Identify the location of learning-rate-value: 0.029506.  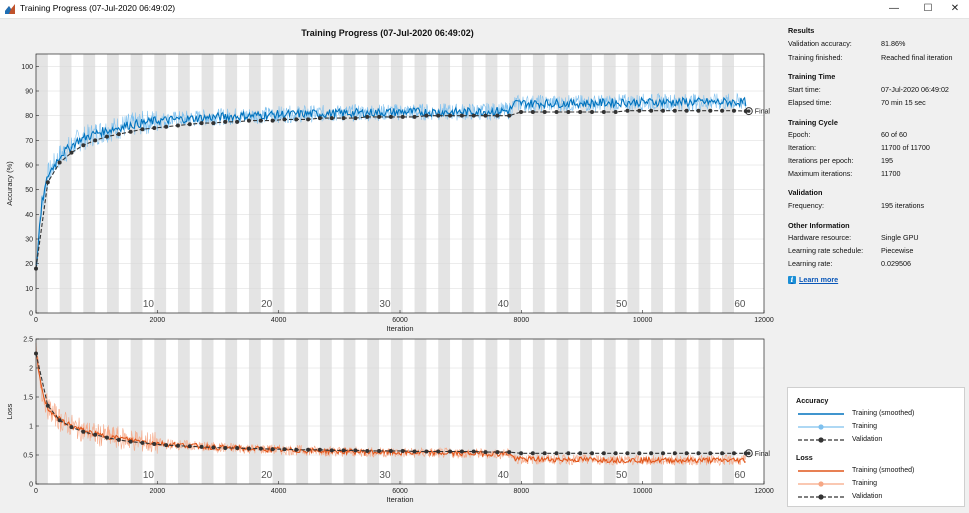
(896, 263).